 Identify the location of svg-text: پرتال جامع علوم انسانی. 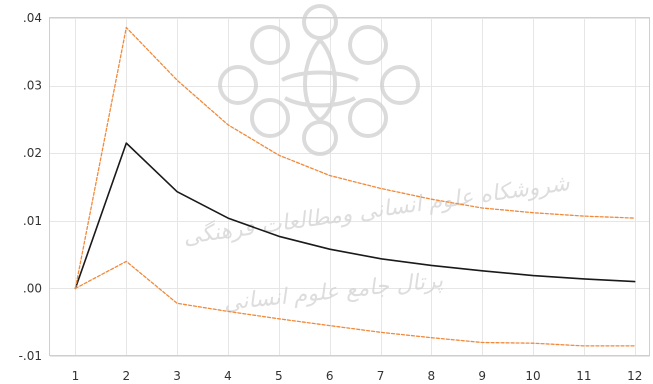
(334, 292).